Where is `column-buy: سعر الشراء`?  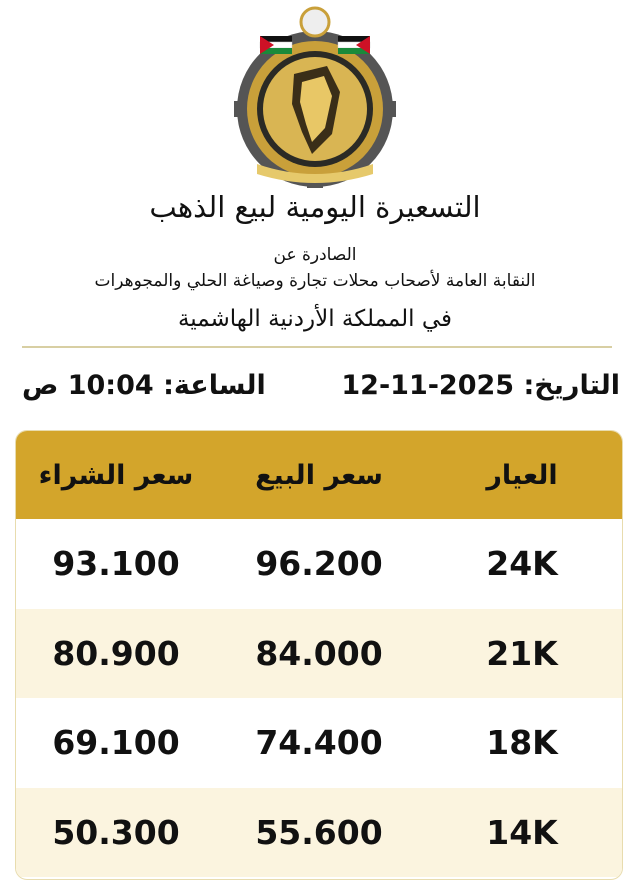 column-buy: سعر الشراء is located at coordinates (116, 475).